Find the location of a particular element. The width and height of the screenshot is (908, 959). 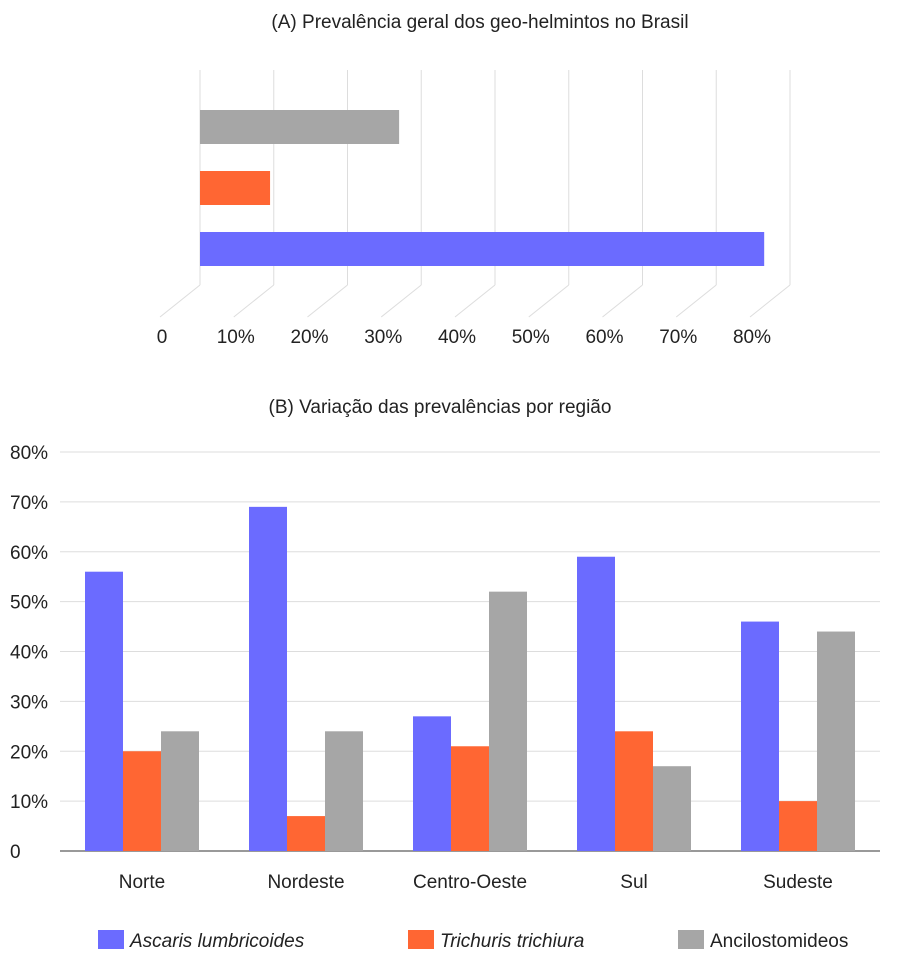

x-category-label: Centro-Oeste is located at coordinates (470, 882).